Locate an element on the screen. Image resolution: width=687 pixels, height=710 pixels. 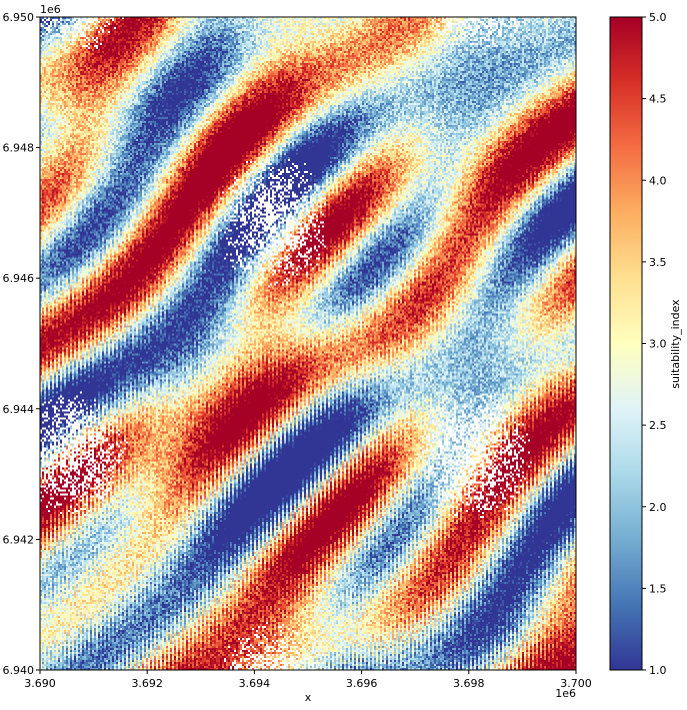
colorbar-ramp is located at coordinates (626, 343).